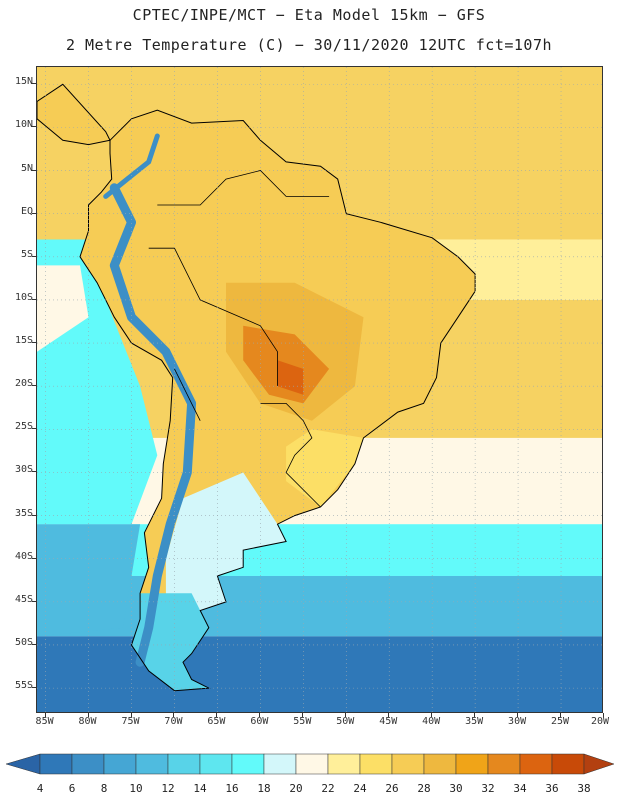 The height and width of the screenshot is (800, 618). Describe the element at coordinates (345, 721) in the screenshot. I see `lon-tick-label: 50W` at that location.